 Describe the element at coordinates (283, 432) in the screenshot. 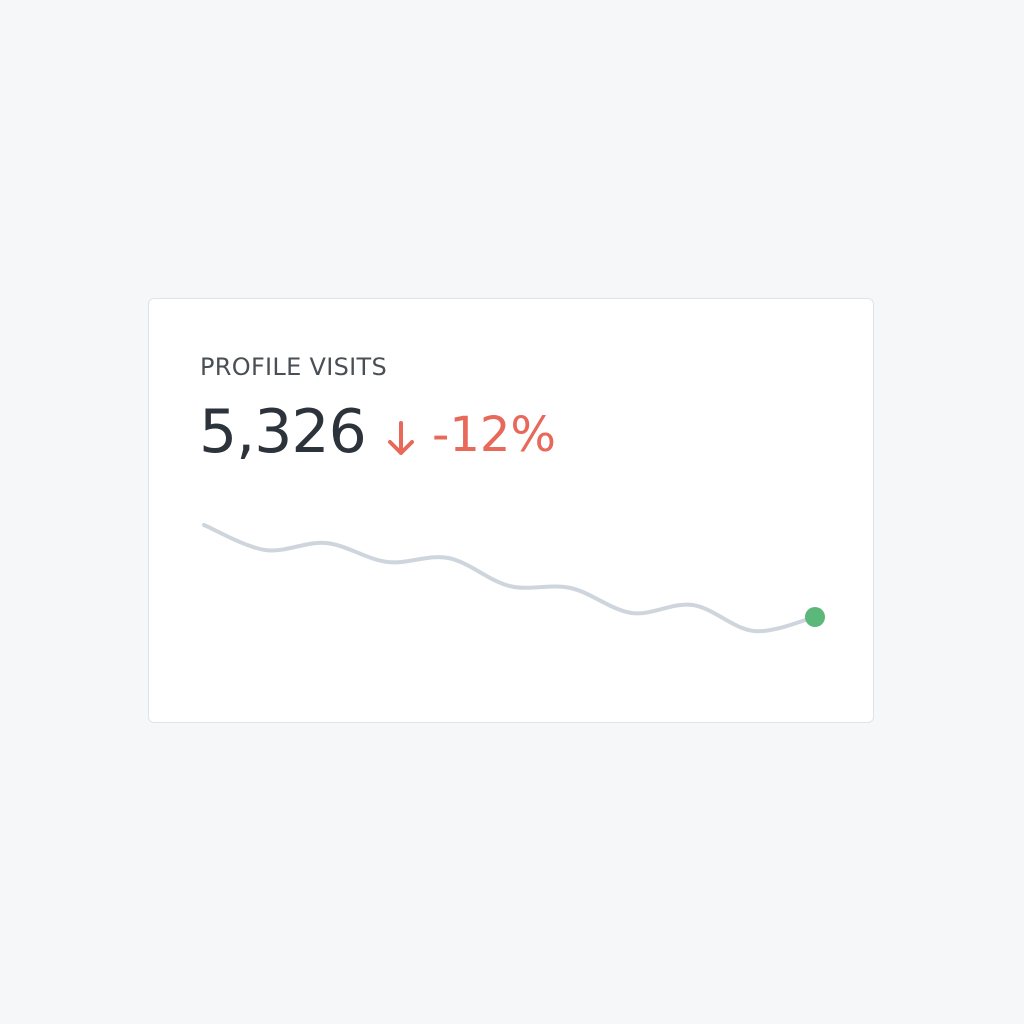

I see `metric-value: 5,326` at that location.